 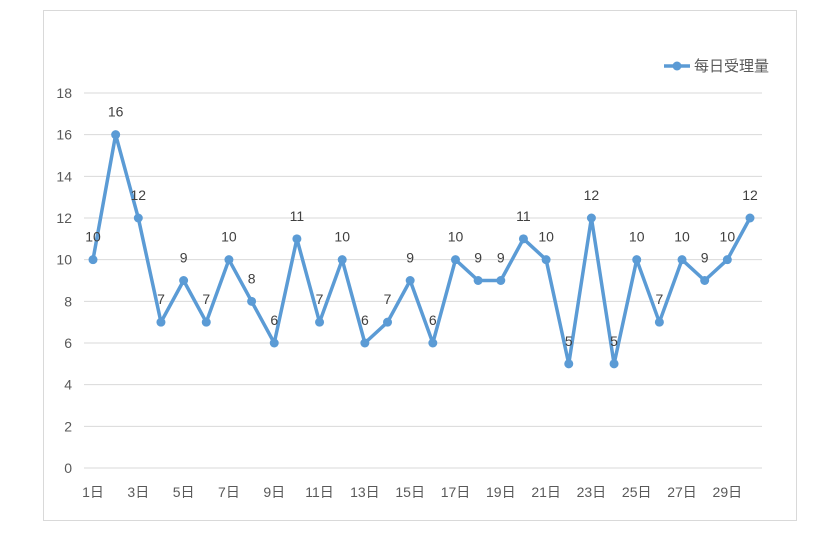 I want to click on x-tick-label: 13日, so click(x=365, y=492).